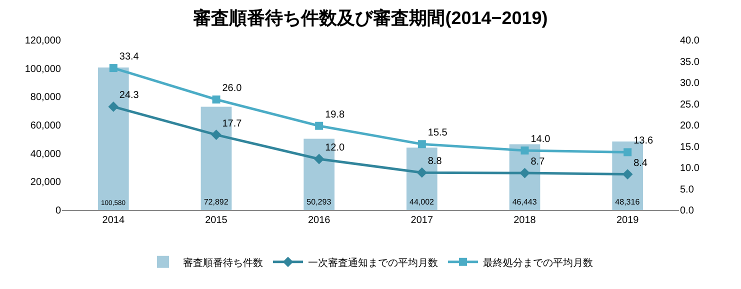 This screenshot has height=289, width=741. I want to click on data-label: 14.0, so click(540, 139).